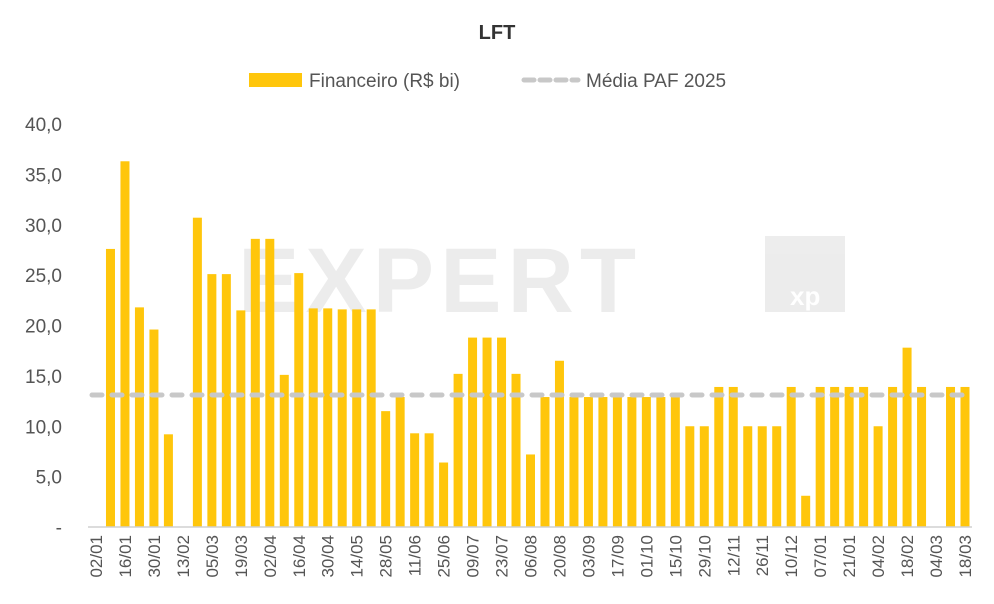 Image resolution: width=994 pixels, height=604 pixels. Describe the element at coordinates (497, 33) in the screenshot. I see `chart-title: LFT` at that location.